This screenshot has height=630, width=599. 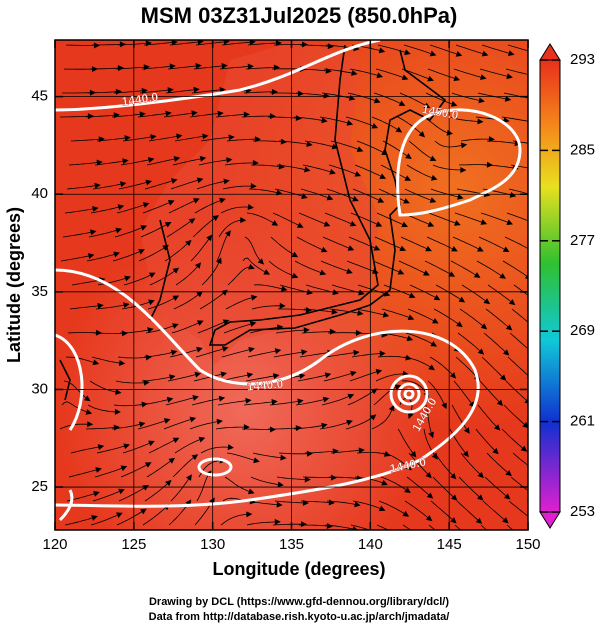 What do you see at coordinates (39, 388) in the screenshot?
I see `y-tick-label: 30` at bounding box center [39, 388].